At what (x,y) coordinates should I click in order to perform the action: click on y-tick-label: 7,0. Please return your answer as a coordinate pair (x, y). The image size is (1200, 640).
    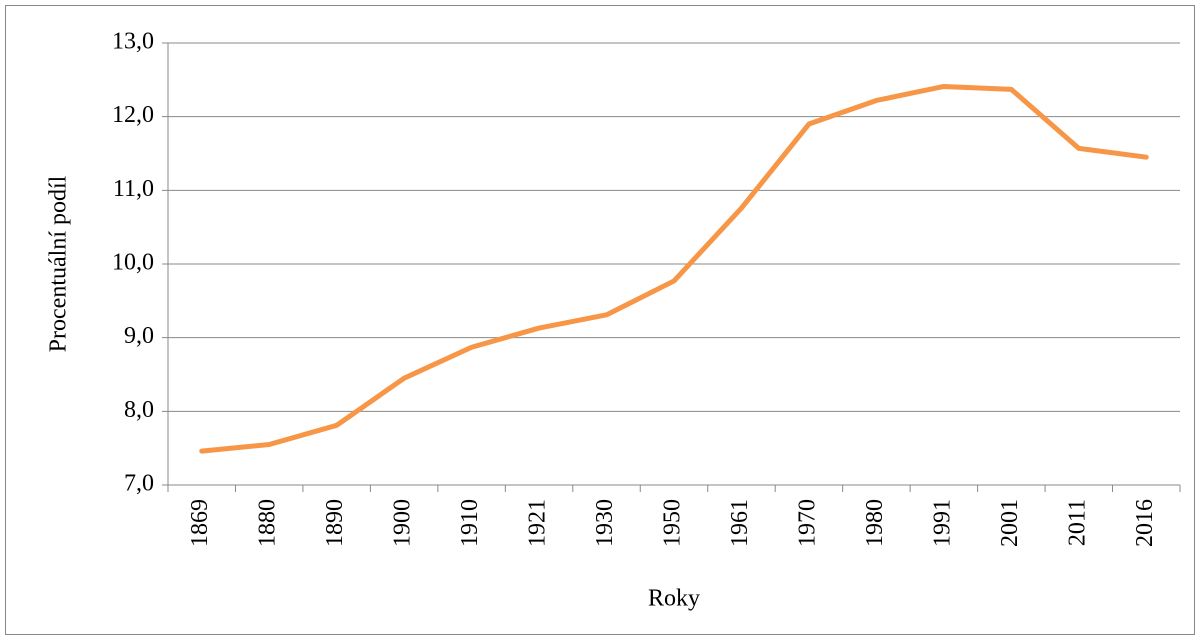
    Looking at the image, I should click on (139, 484).